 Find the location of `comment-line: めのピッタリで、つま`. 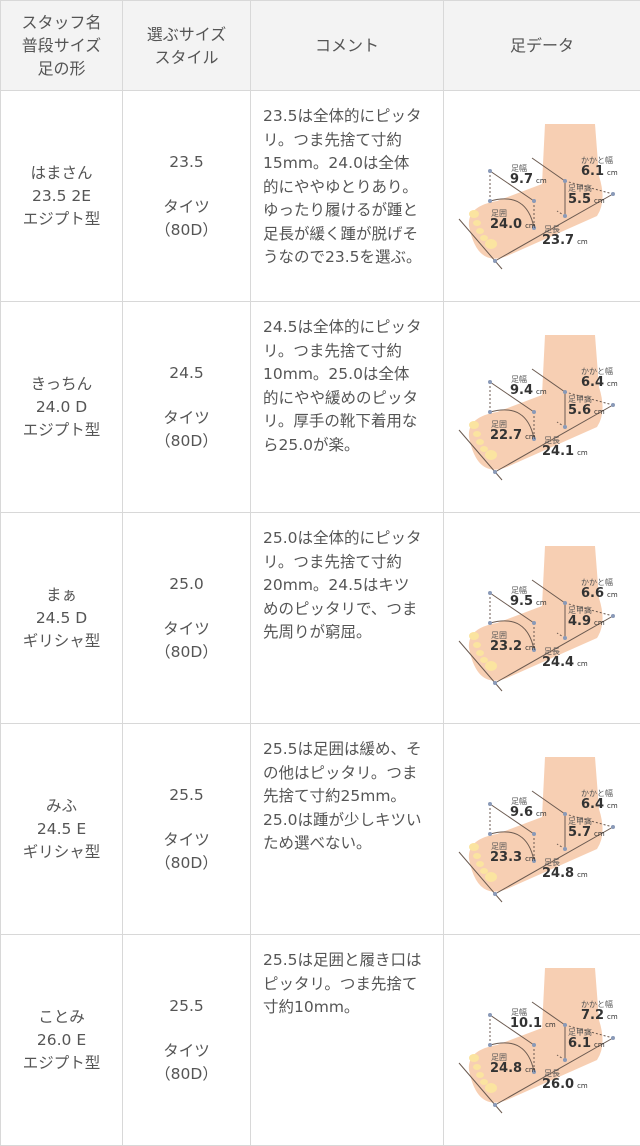

comment-line: めのピッタリで、つま is located at coordinates (353, 610).